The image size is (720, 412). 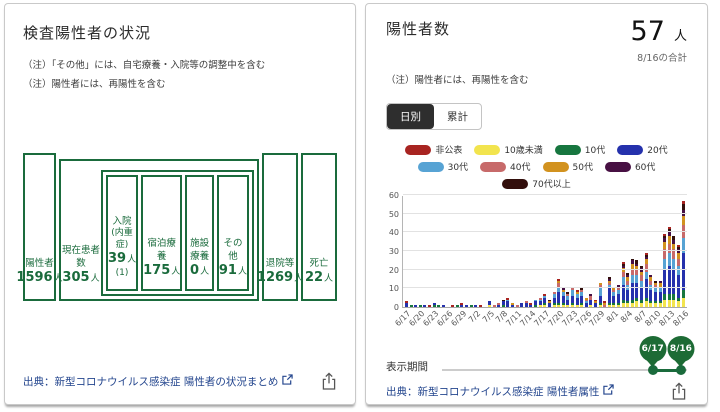 I want to click on x-tick, so click(x=618, y=321).